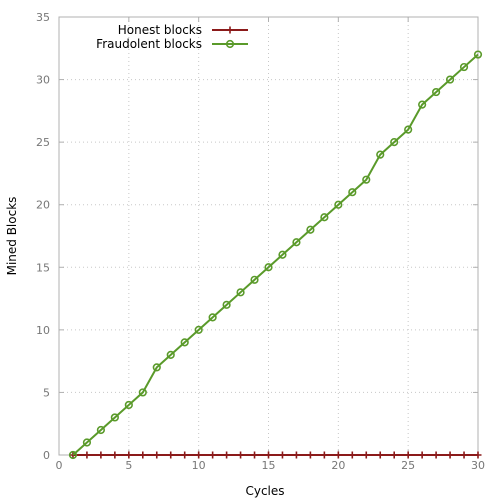 The image size is (500, 500). What do you see at coordinates (408, 465) in the screenshot?
I see `x-tick-label: 25` at bounding box center [408, 465].